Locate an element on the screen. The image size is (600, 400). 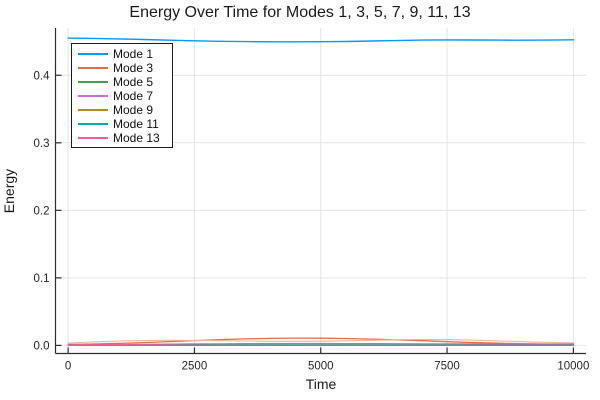
legend-item-mode-1: Mode 1 is located at coordinates (122, 54).